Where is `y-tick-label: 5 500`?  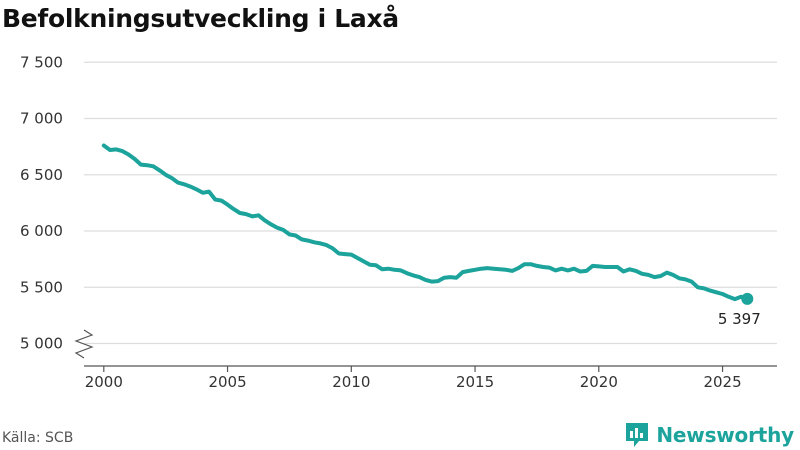
y-tick-label: 5 500 is located at coordinates (41, 287).